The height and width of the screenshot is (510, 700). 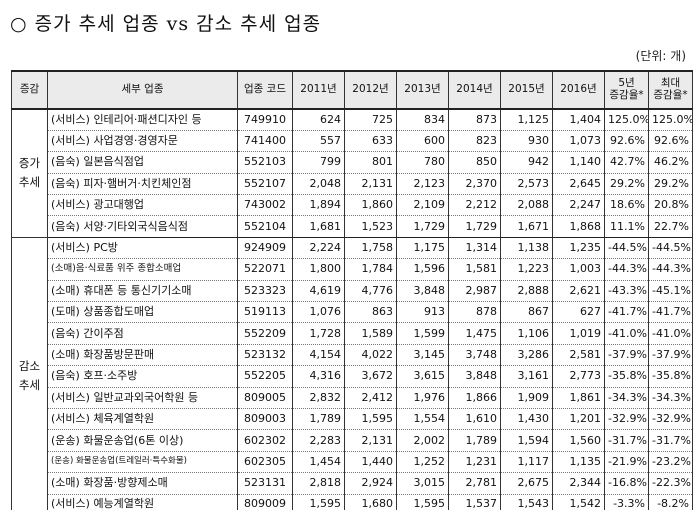 What do you see at coordinates (265, 120) in the screenshot?
I see `industry-code: 749910` at bounding box center [265, 120].